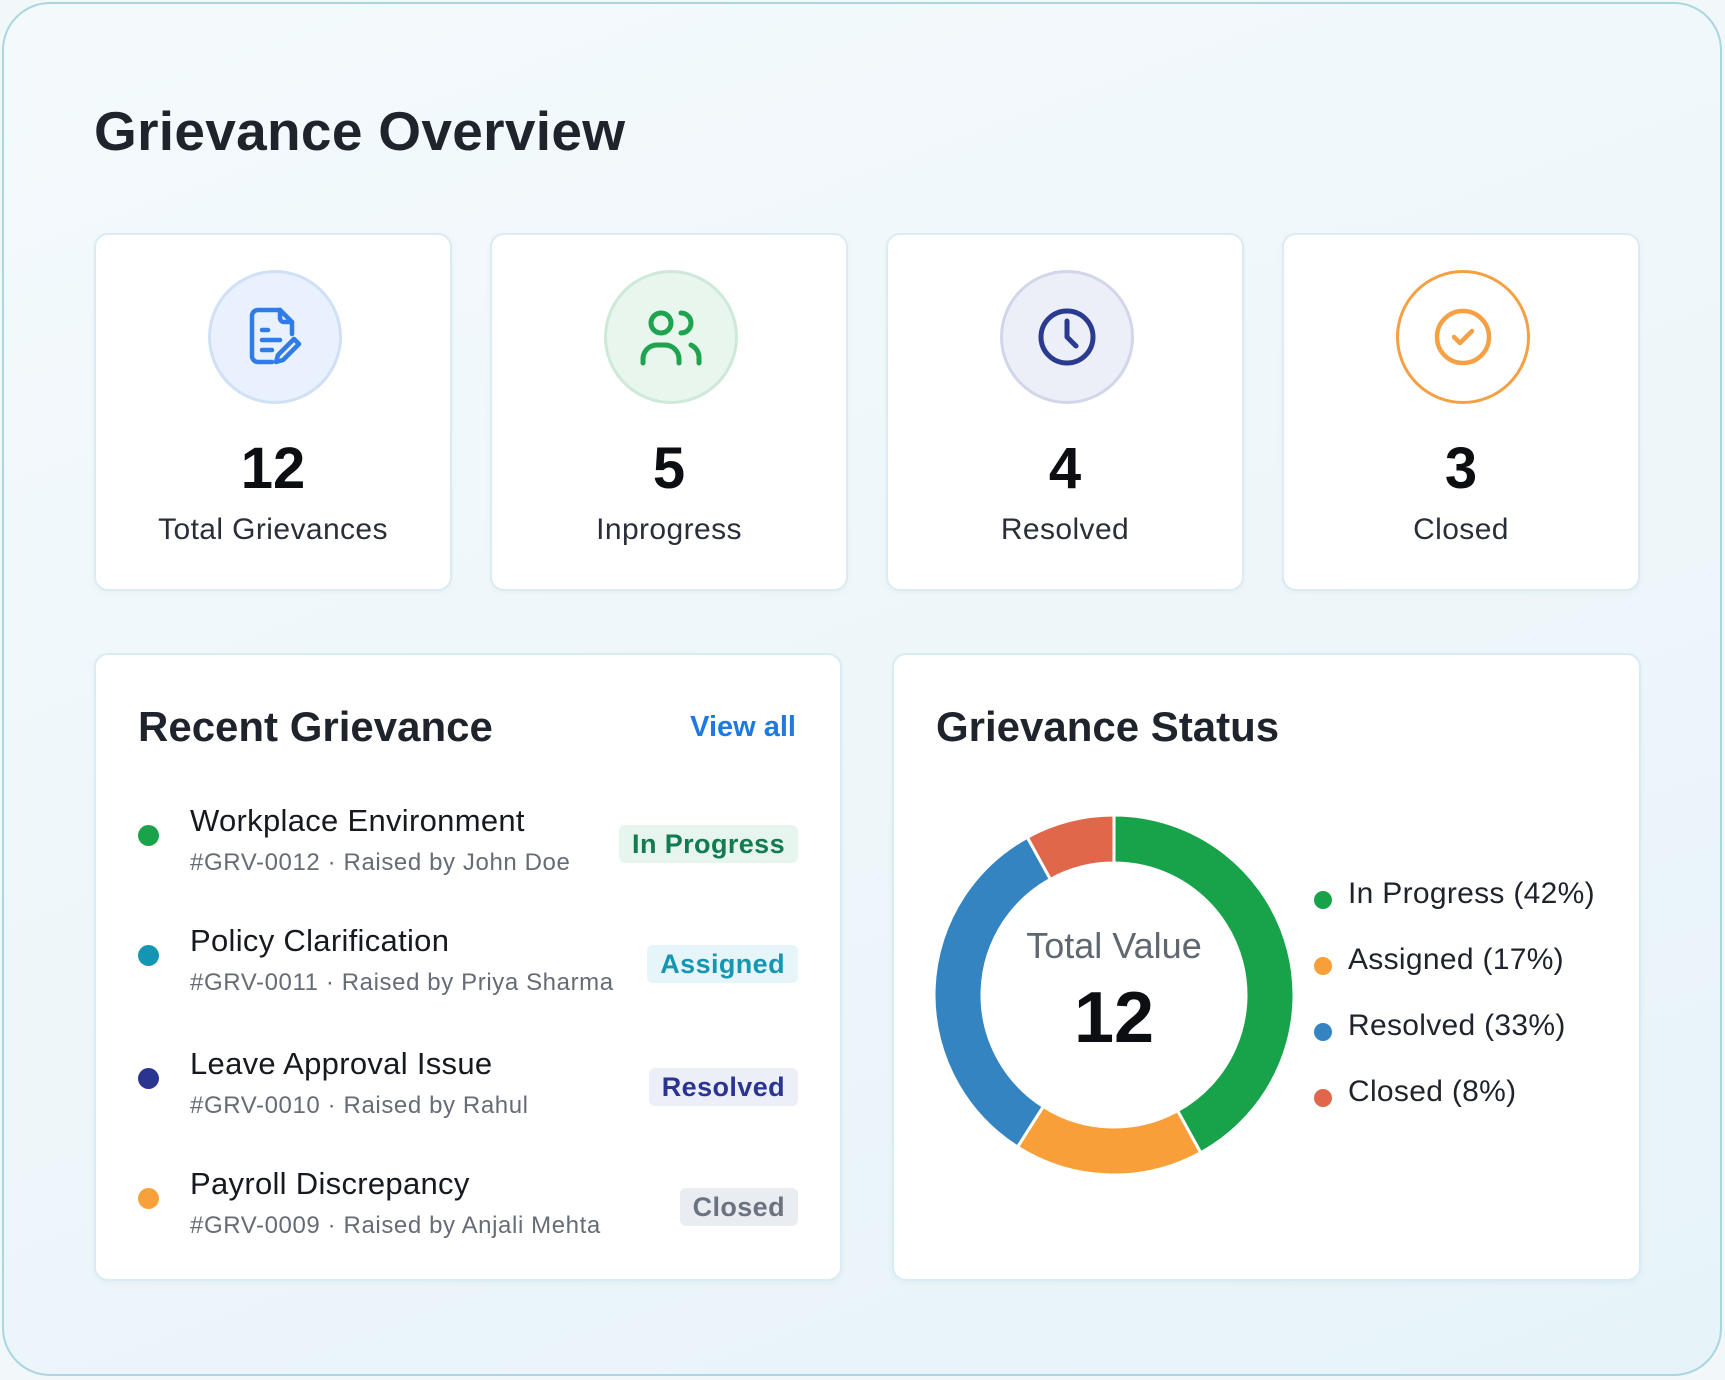 This screenshot has width=1725, height=1380. I want to click on status-badge: In Progress, so click(708, 844).